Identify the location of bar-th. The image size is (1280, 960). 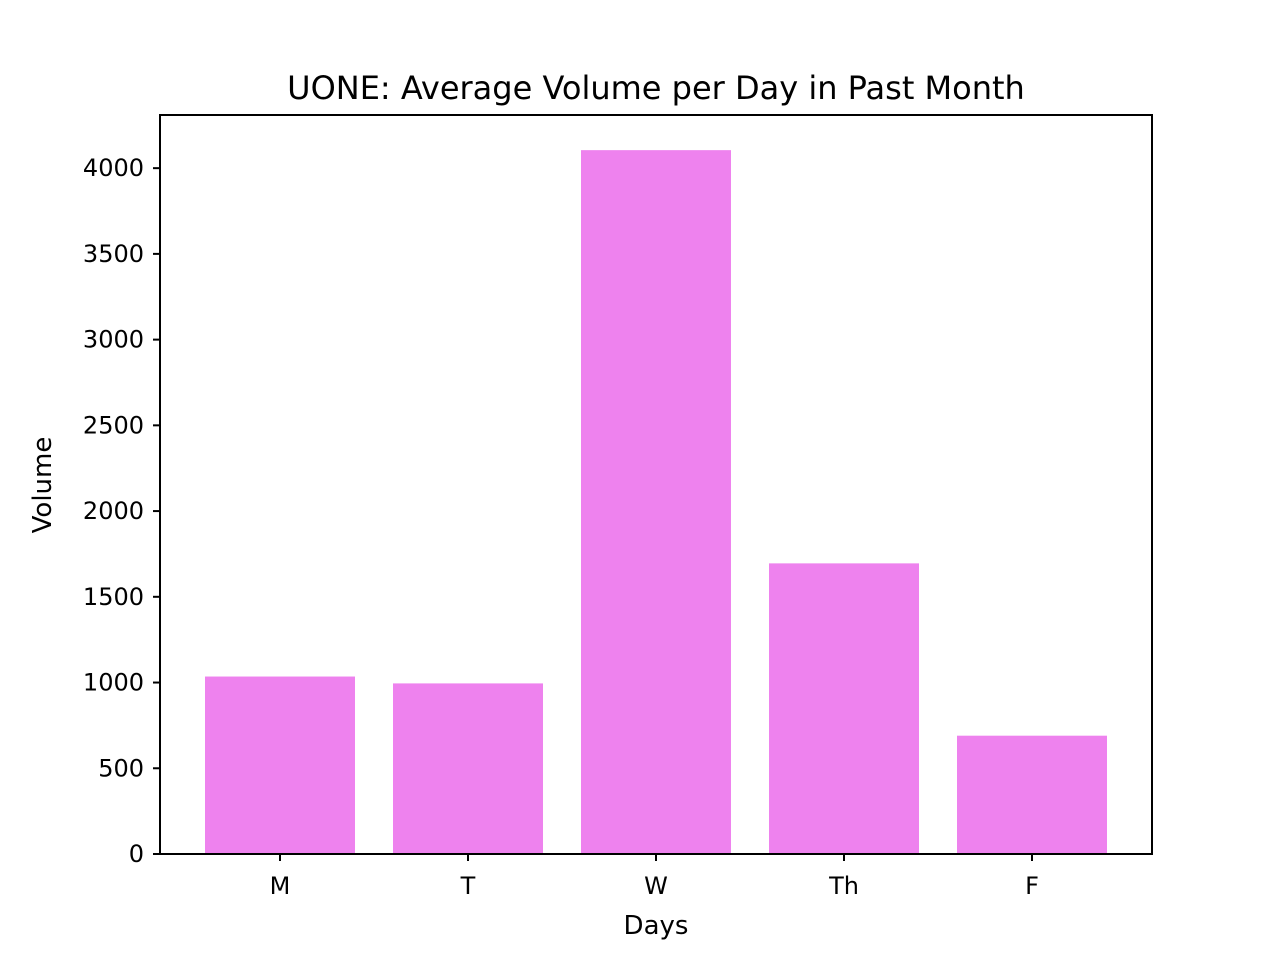
(844, 708).